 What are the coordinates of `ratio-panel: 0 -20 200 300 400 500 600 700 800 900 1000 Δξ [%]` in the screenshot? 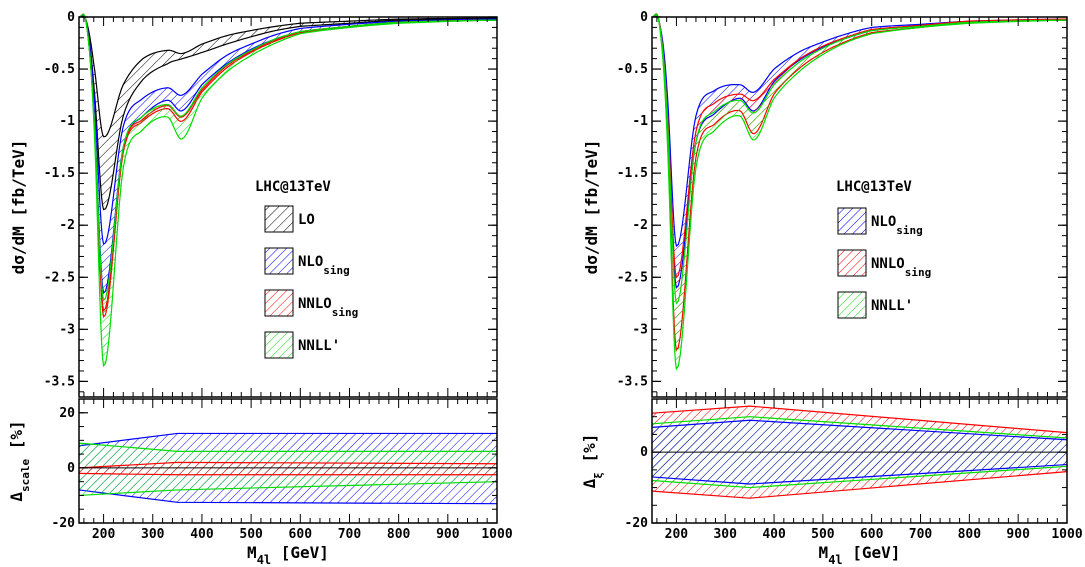 It's located at (831, 470).